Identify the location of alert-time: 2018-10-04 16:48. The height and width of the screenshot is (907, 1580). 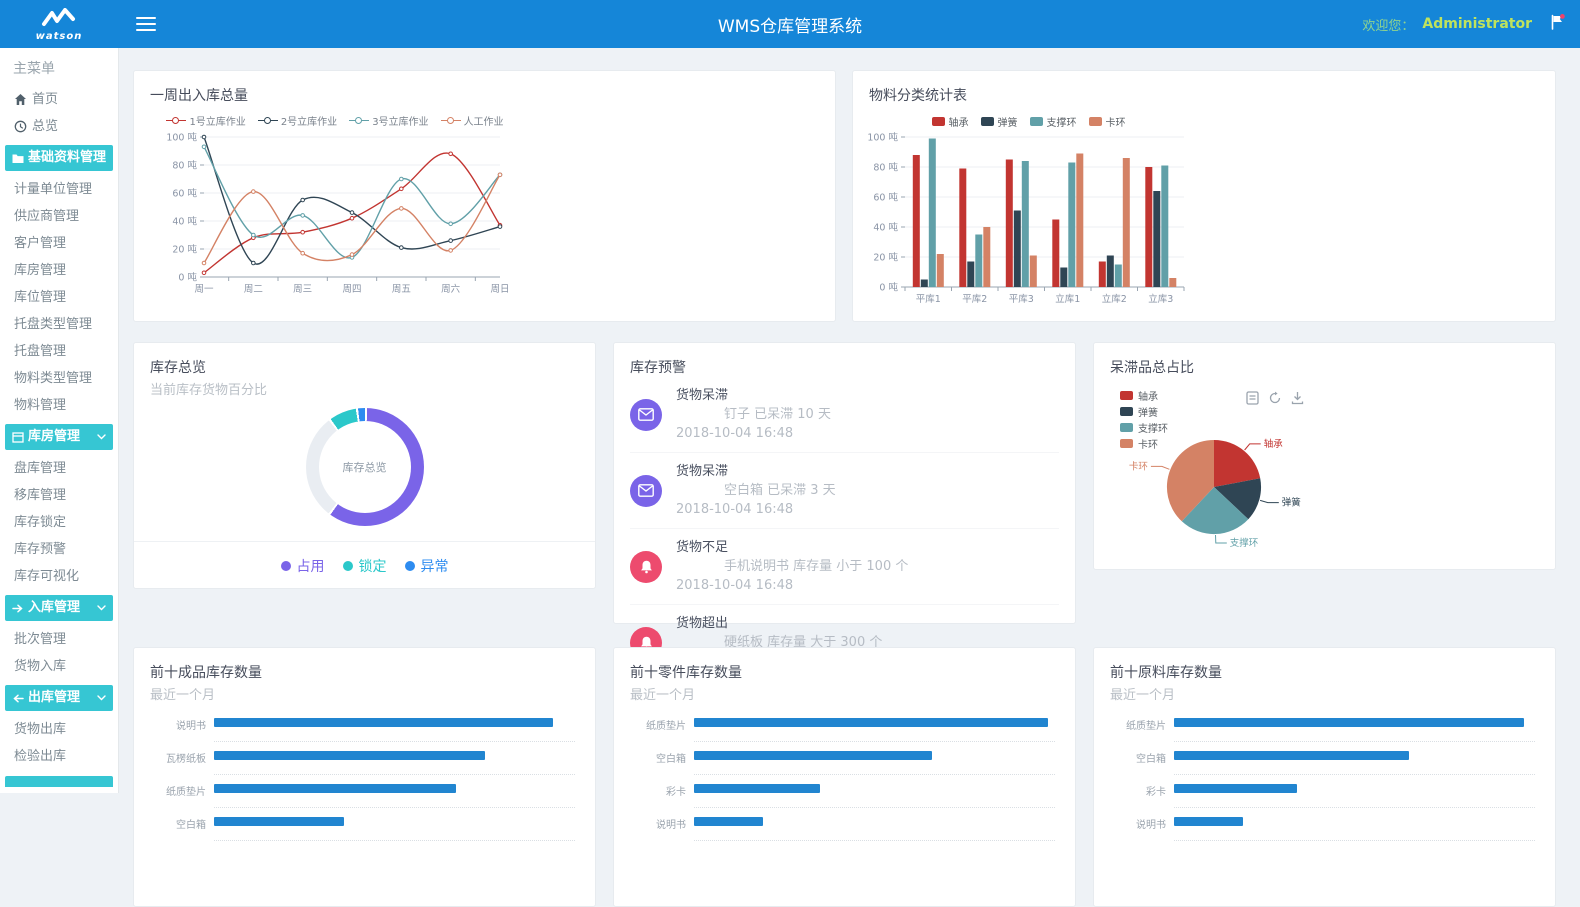
(735, 433).